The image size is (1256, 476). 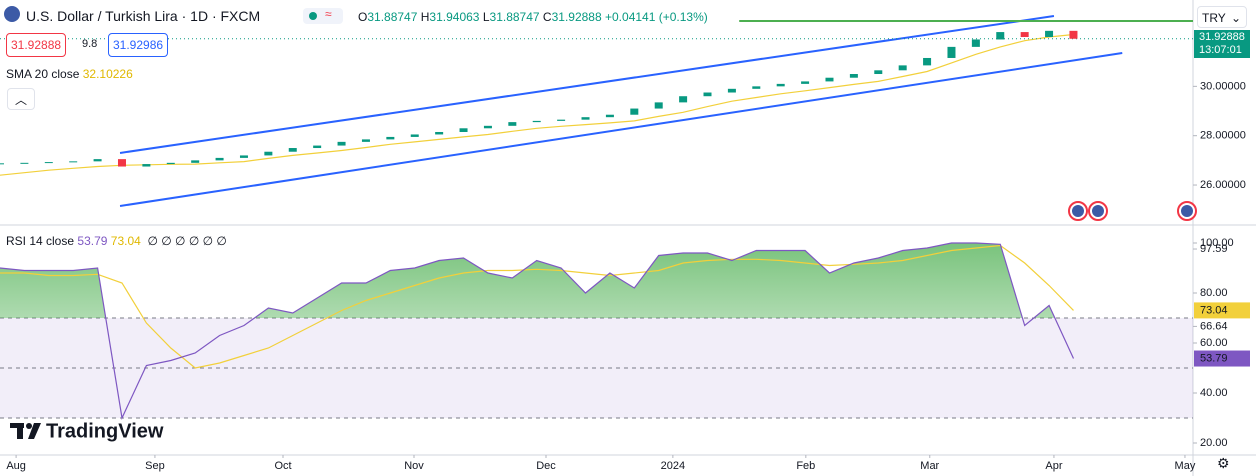 What do you see at coordinates (1214, 249) in the screenshot?
I see `y-tick-label: 97.59` at bounding box center [1214, 249].